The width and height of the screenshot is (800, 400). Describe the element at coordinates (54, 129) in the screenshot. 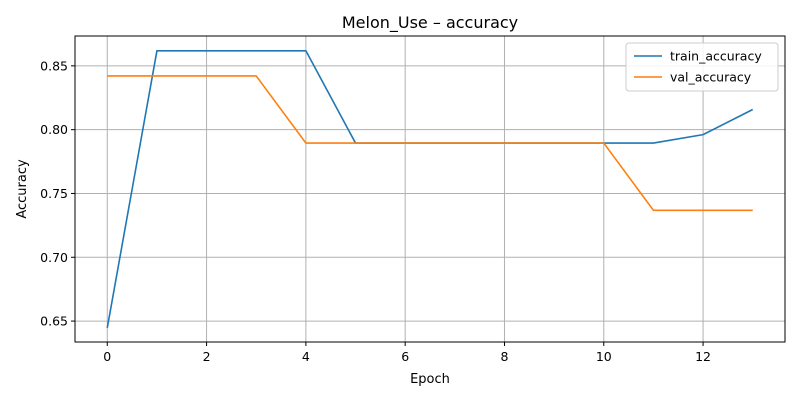

I see `y-tick-label: 0.80` at that location.